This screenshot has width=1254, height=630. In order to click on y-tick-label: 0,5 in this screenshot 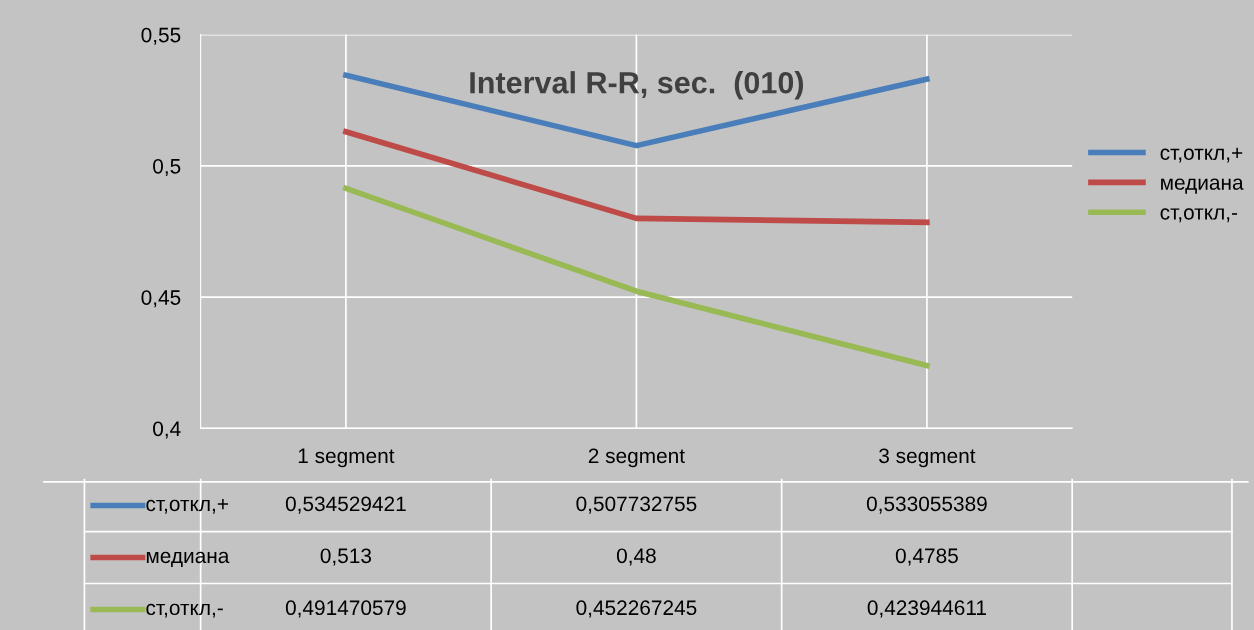, I will do `click(167, 167)`.